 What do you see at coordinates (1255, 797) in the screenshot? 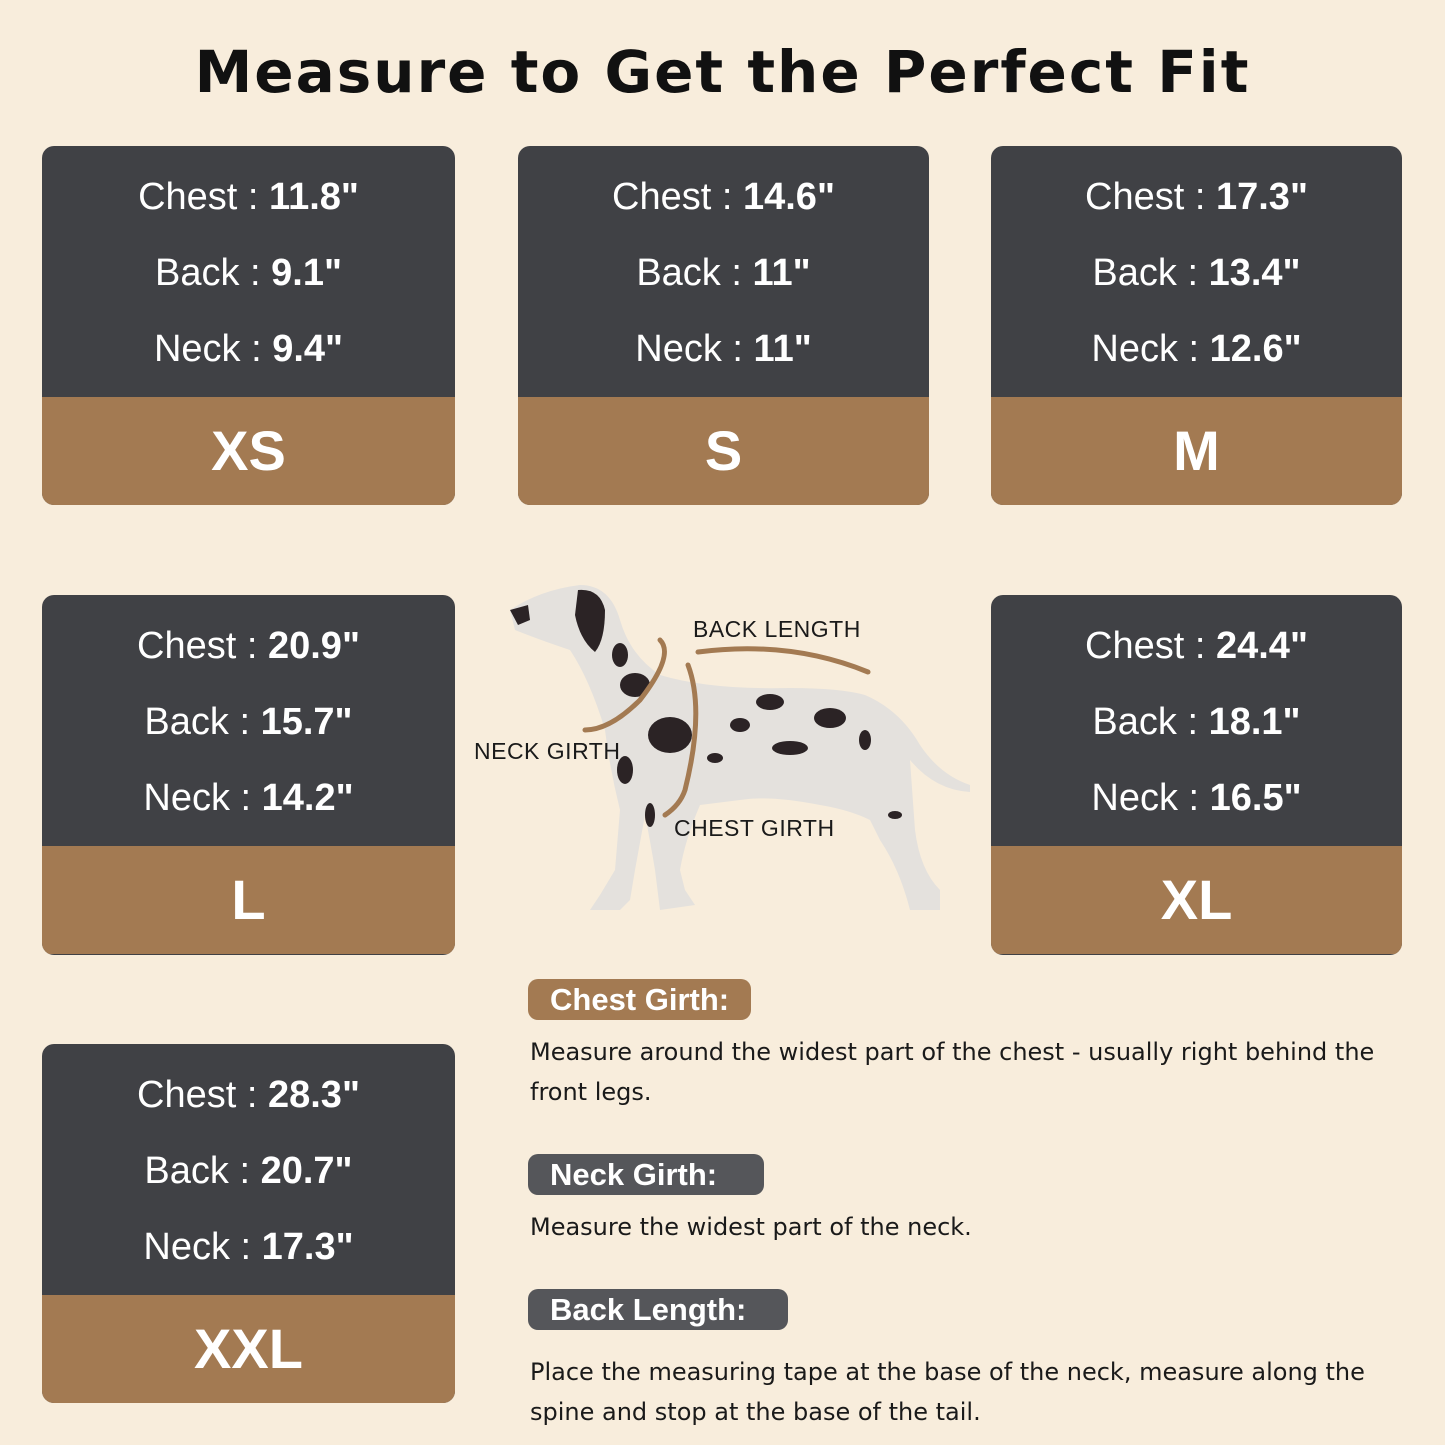
I see `neck-value: 16.5"` at bounding box center [1255, 797].